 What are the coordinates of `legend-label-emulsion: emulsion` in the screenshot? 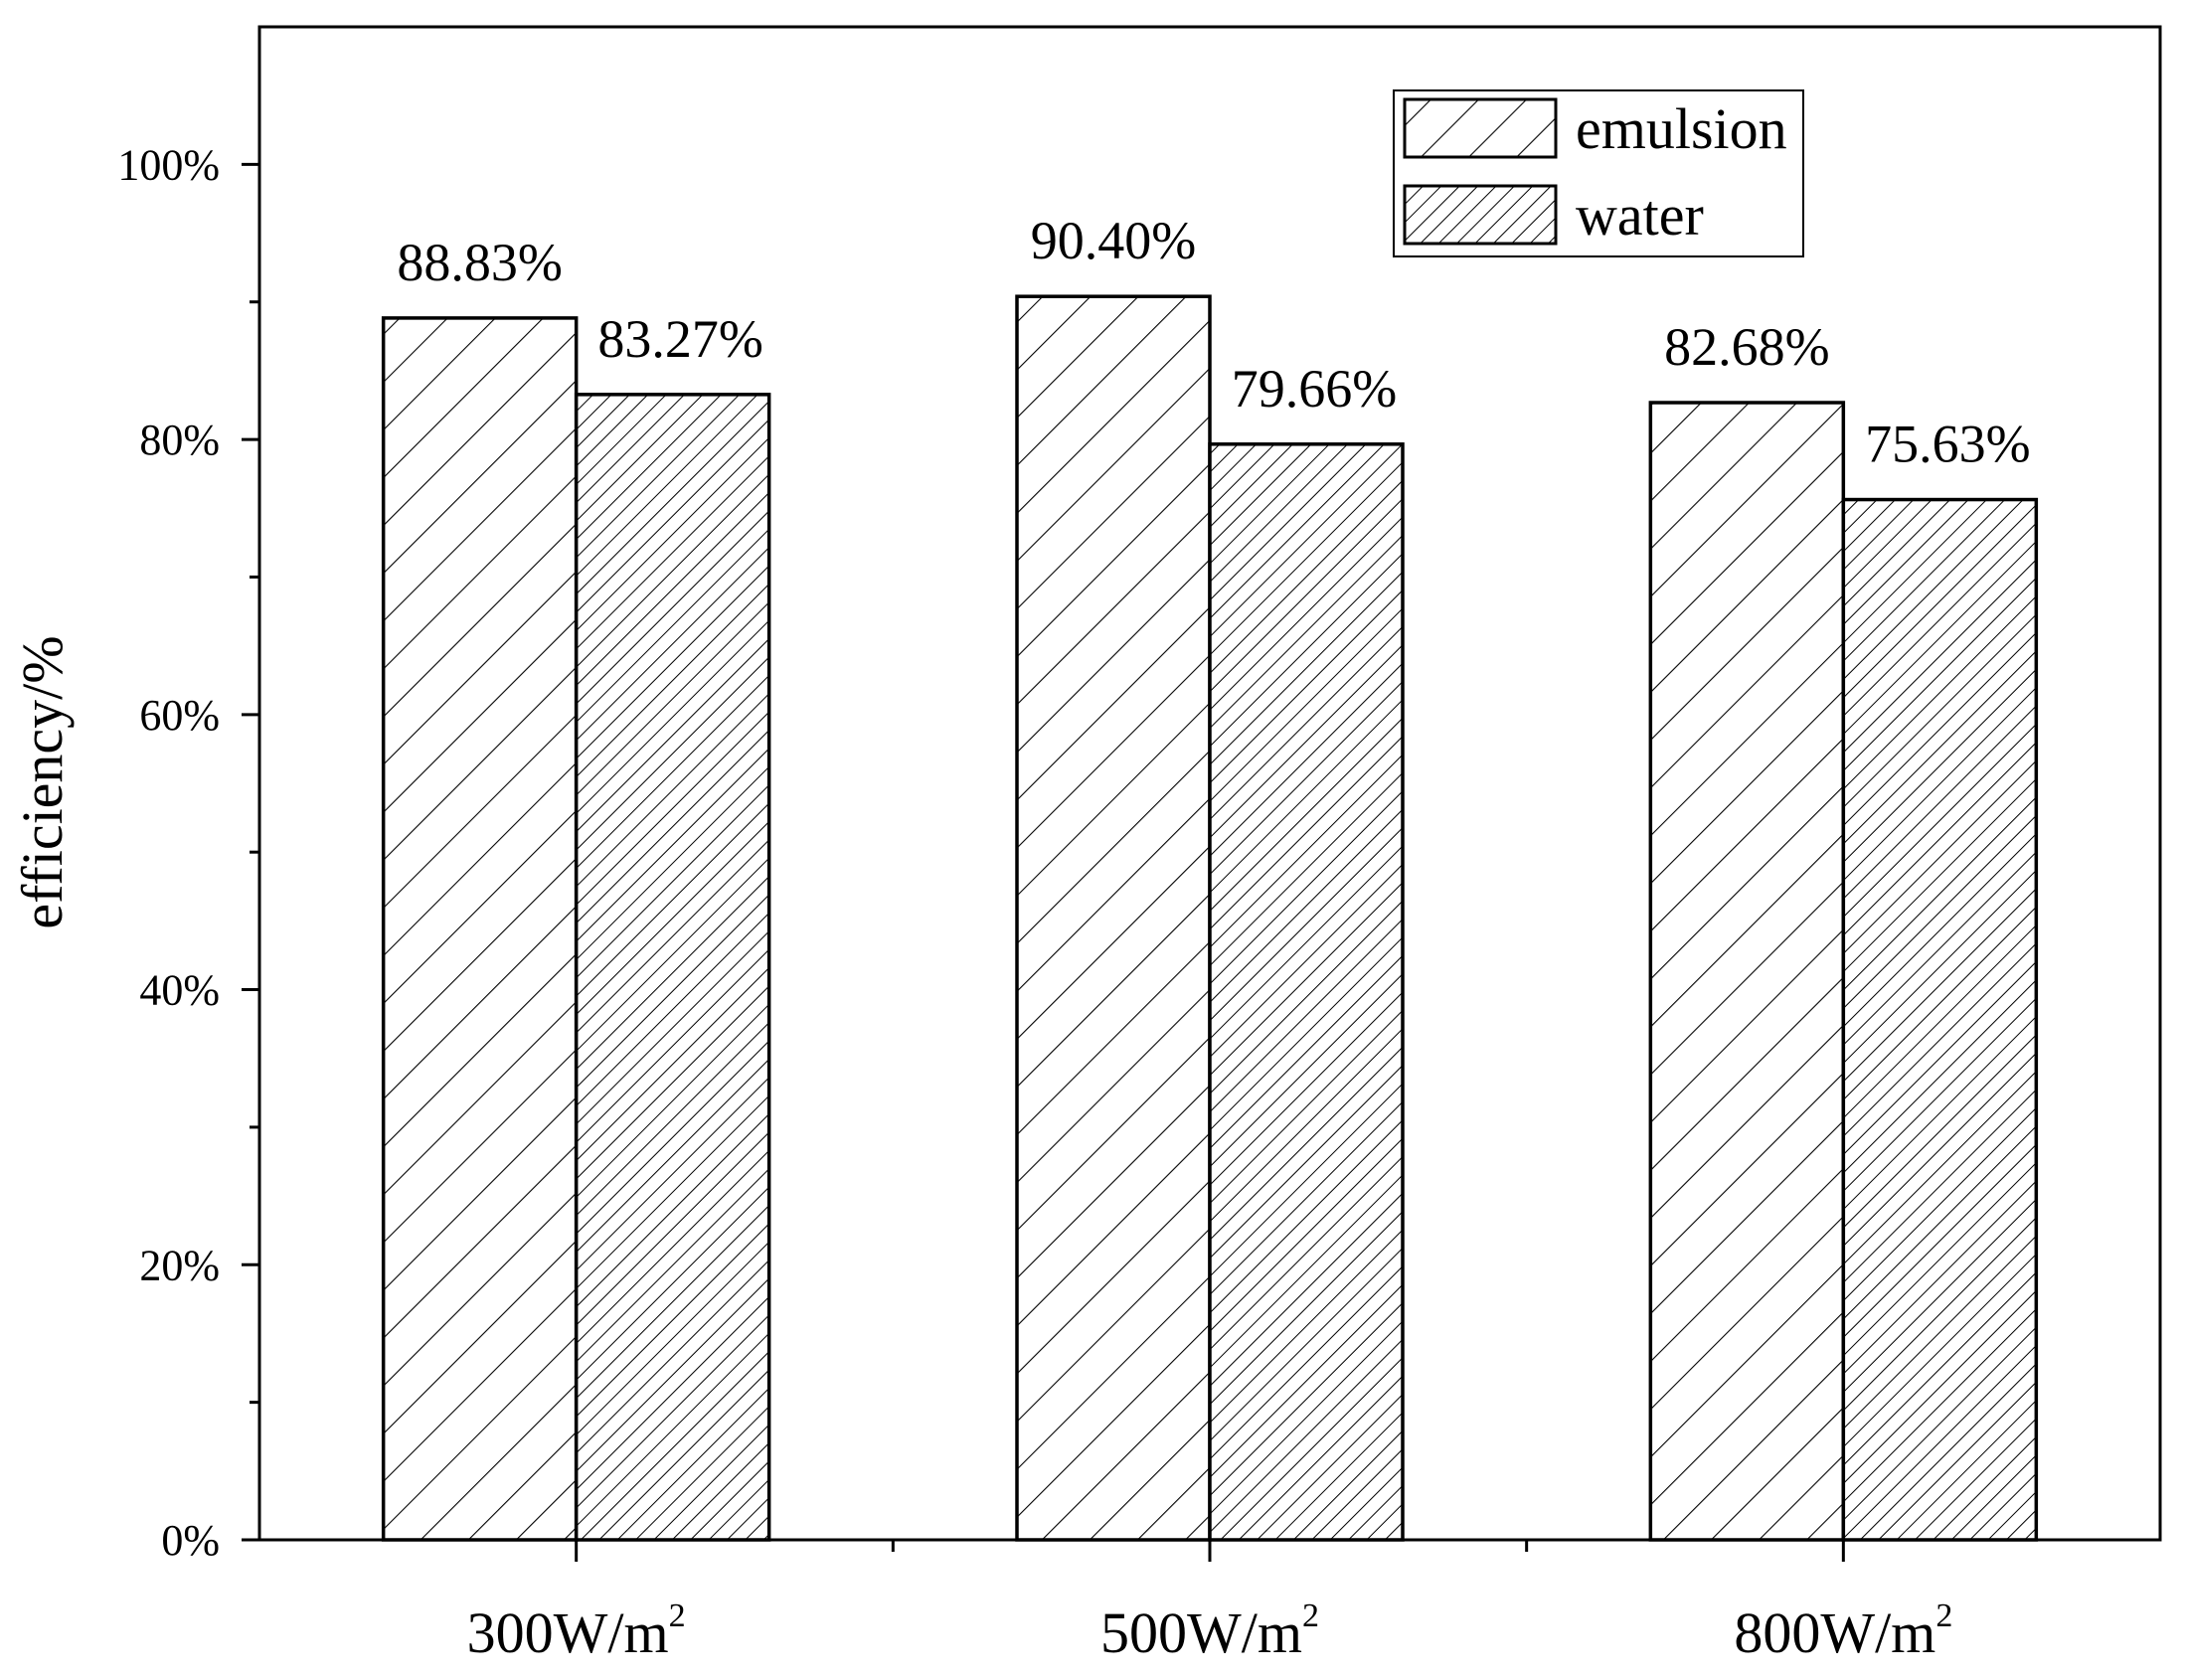 It's located at (1682, 128).